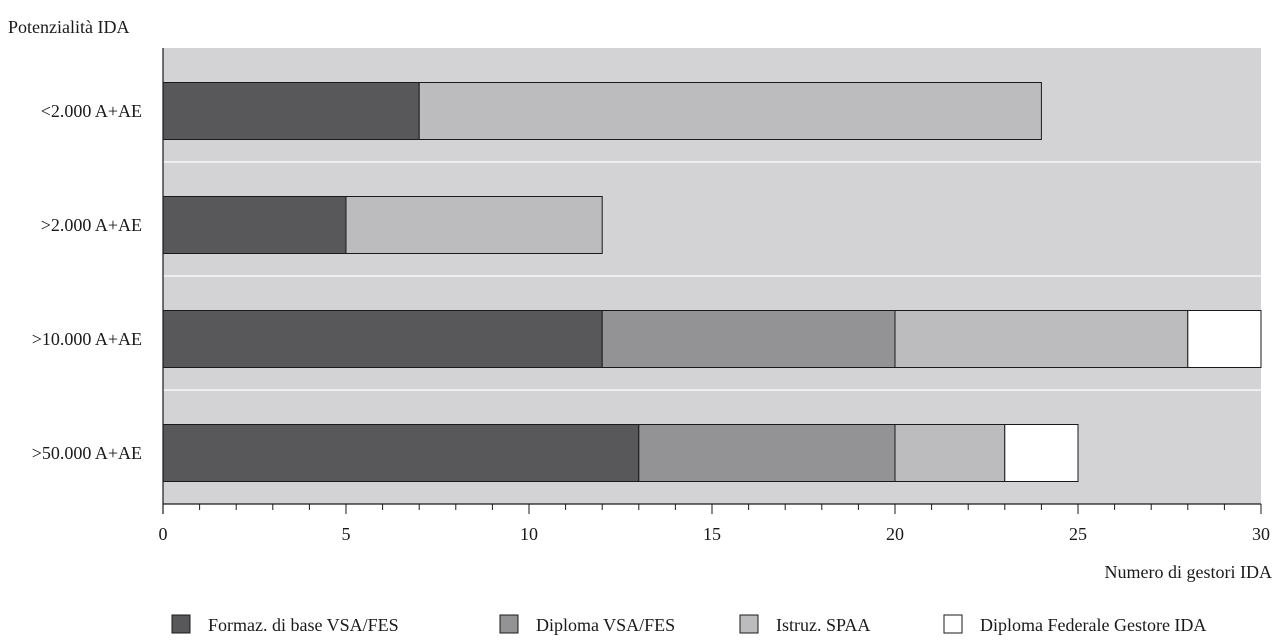 Image resolution: width=1274 pixels, height=644 pixels. Describe the element at coordinates (605, 625) in the screenshot. I see `legend-label: Diploma VSA/FES` at that location.